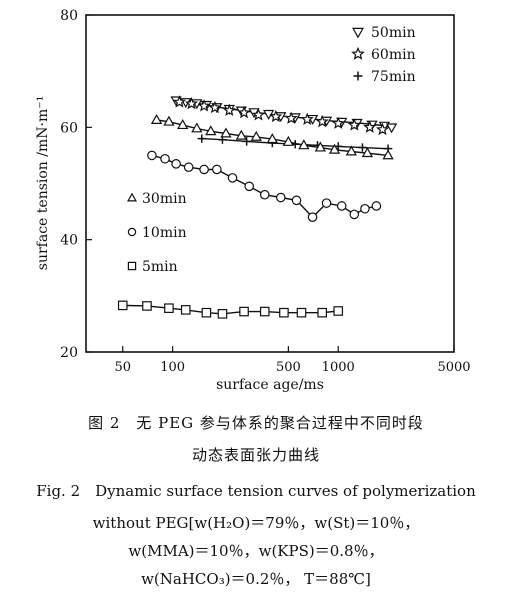 Image resolution: width=512 pixels, height=599 pixels. I want to click on x-axis-label: surface age/ms, so click(270, 385).